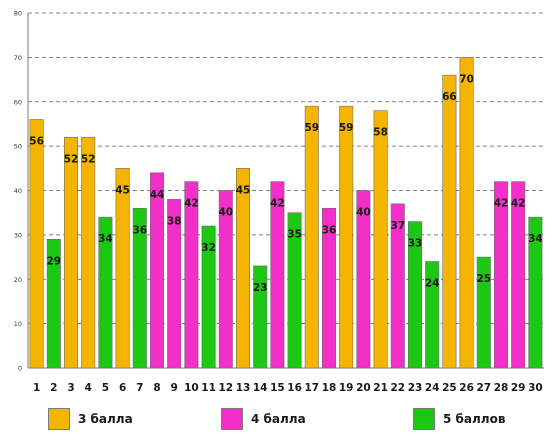  I want to click on data-label: 25, so click(483, 279).